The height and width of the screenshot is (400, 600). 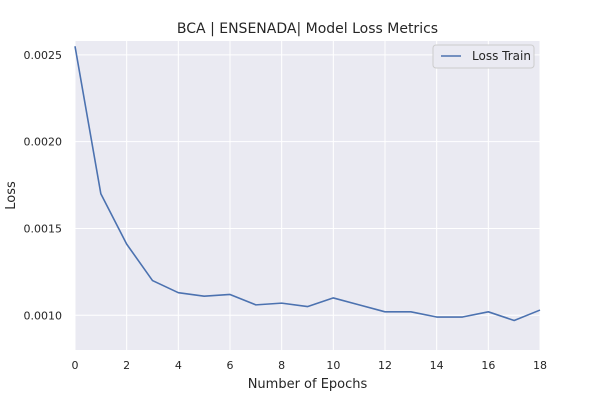 I want to click on y-tick-label: 0.0025, so click(x=43, y=55).